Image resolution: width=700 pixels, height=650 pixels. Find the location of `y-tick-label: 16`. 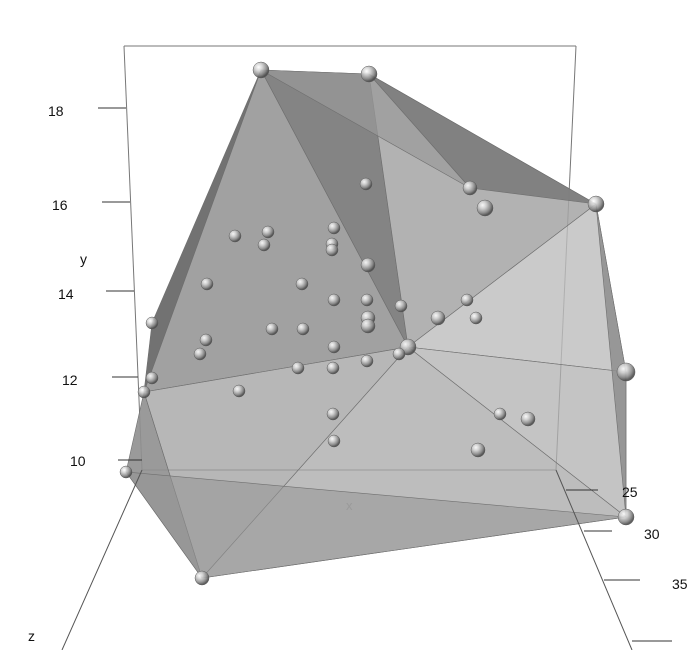

y-tick-label: 16 is located at coordinates (60, 205).